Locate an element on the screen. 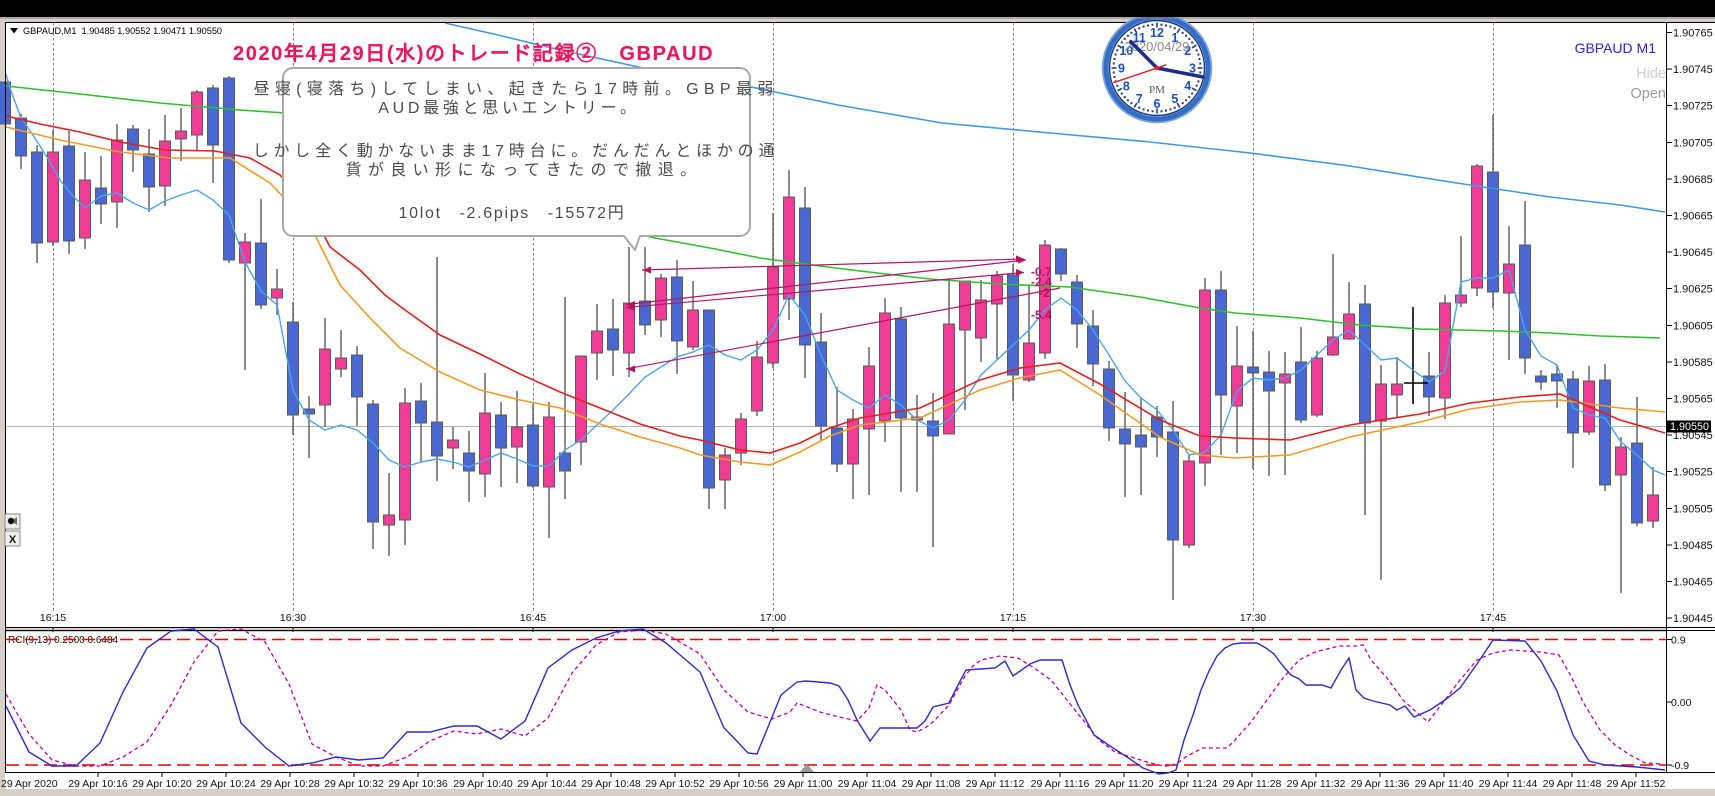 Image resolution: width=1715 pixels, height=796 pixels. svg-text: 6 is located at coordinates (1157, 104).